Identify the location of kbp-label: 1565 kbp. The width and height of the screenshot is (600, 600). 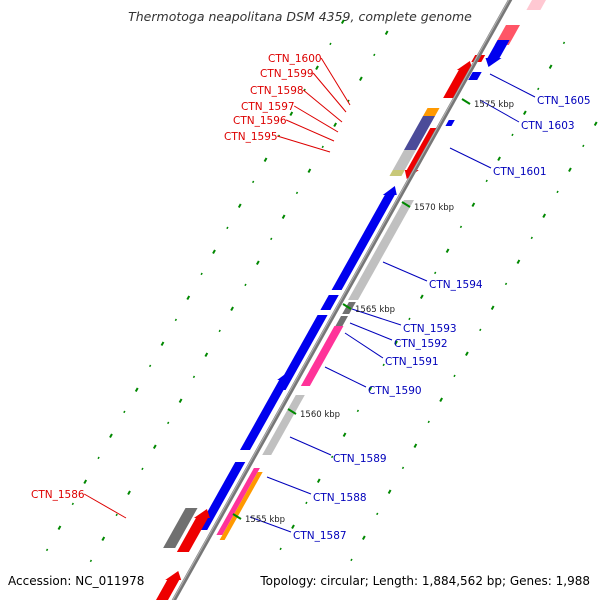
(375, 310).